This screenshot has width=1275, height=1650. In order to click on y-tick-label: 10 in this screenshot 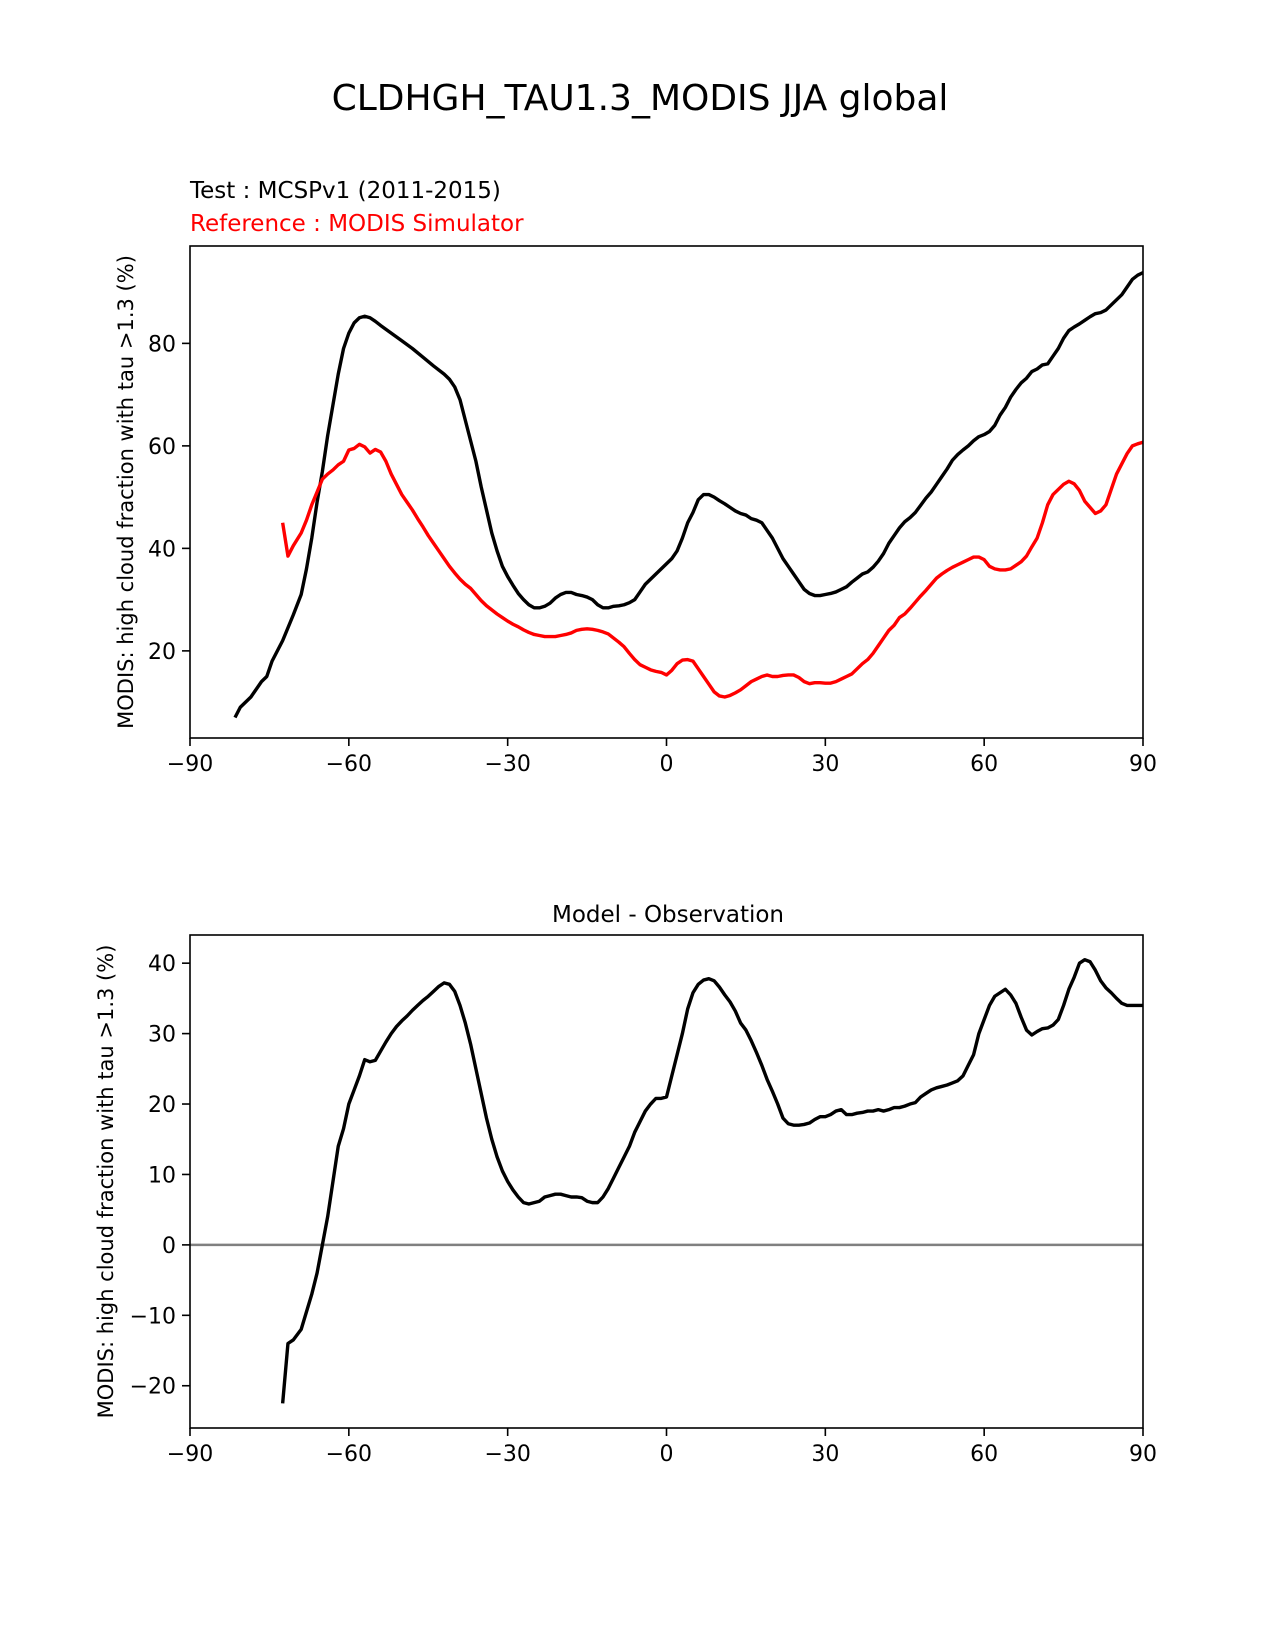, I will do `click(162, 1175)`.